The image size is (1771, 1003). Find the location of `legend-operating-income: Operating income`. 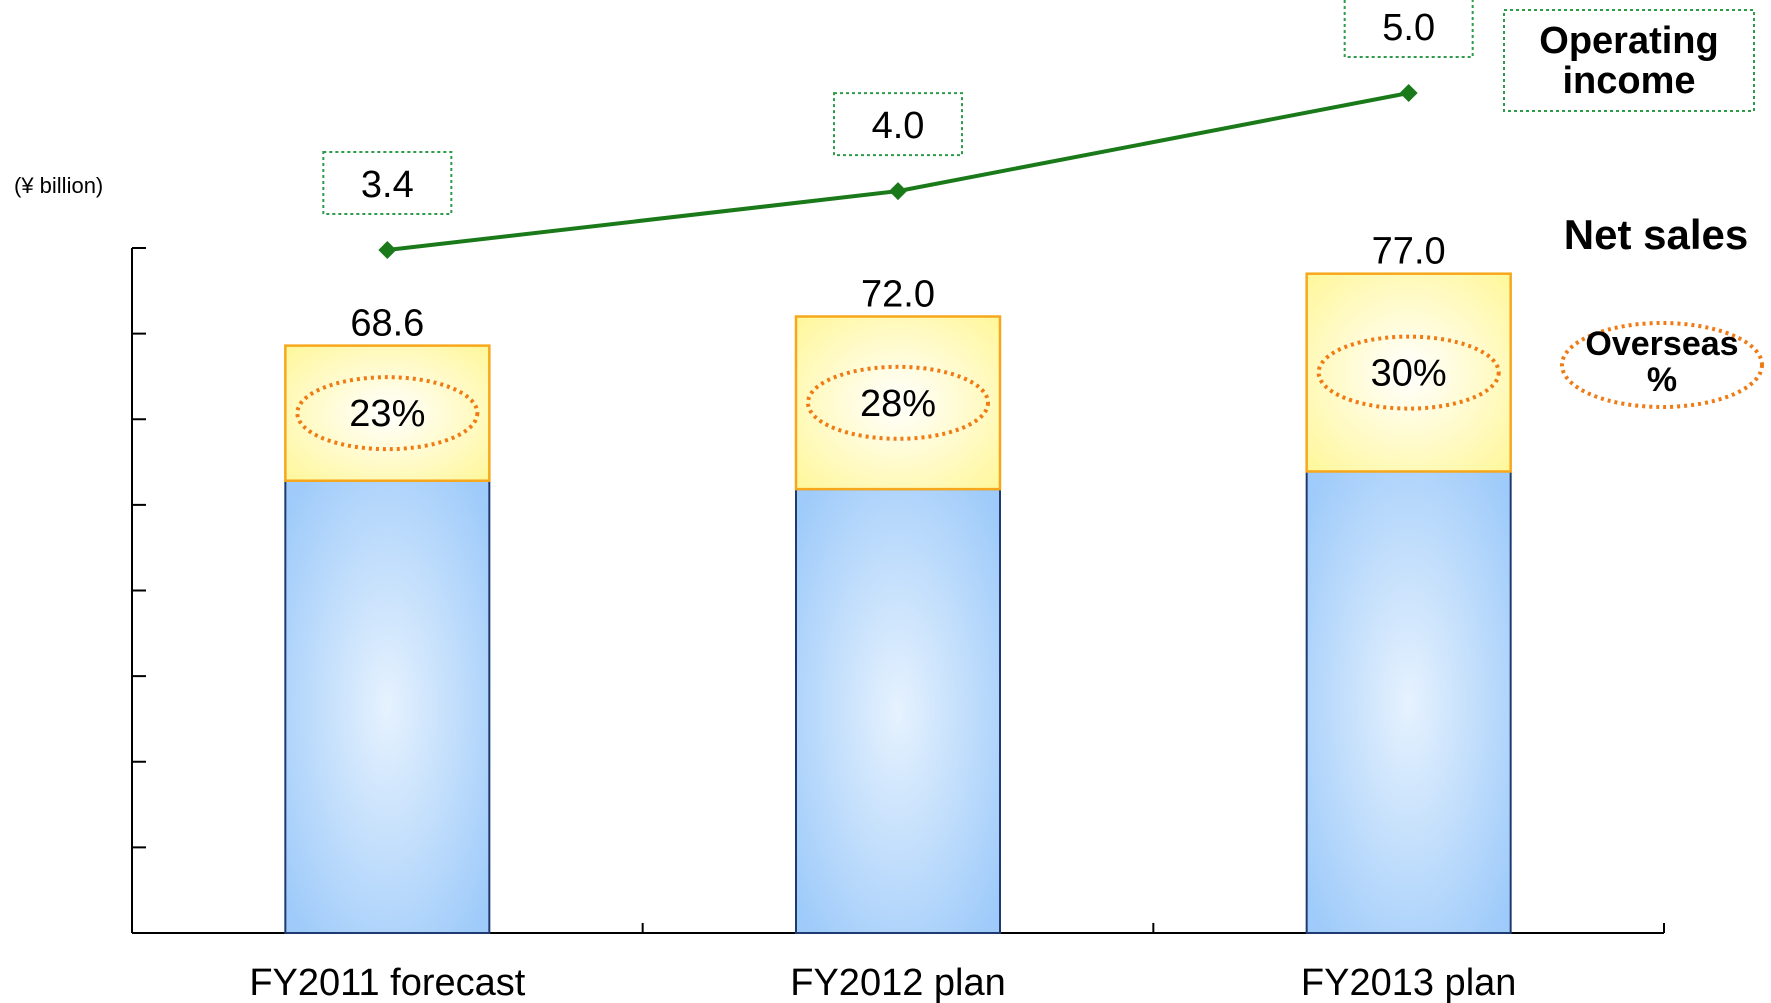

legend-operating-income: Operating income is located at coordinates (1628, 61).